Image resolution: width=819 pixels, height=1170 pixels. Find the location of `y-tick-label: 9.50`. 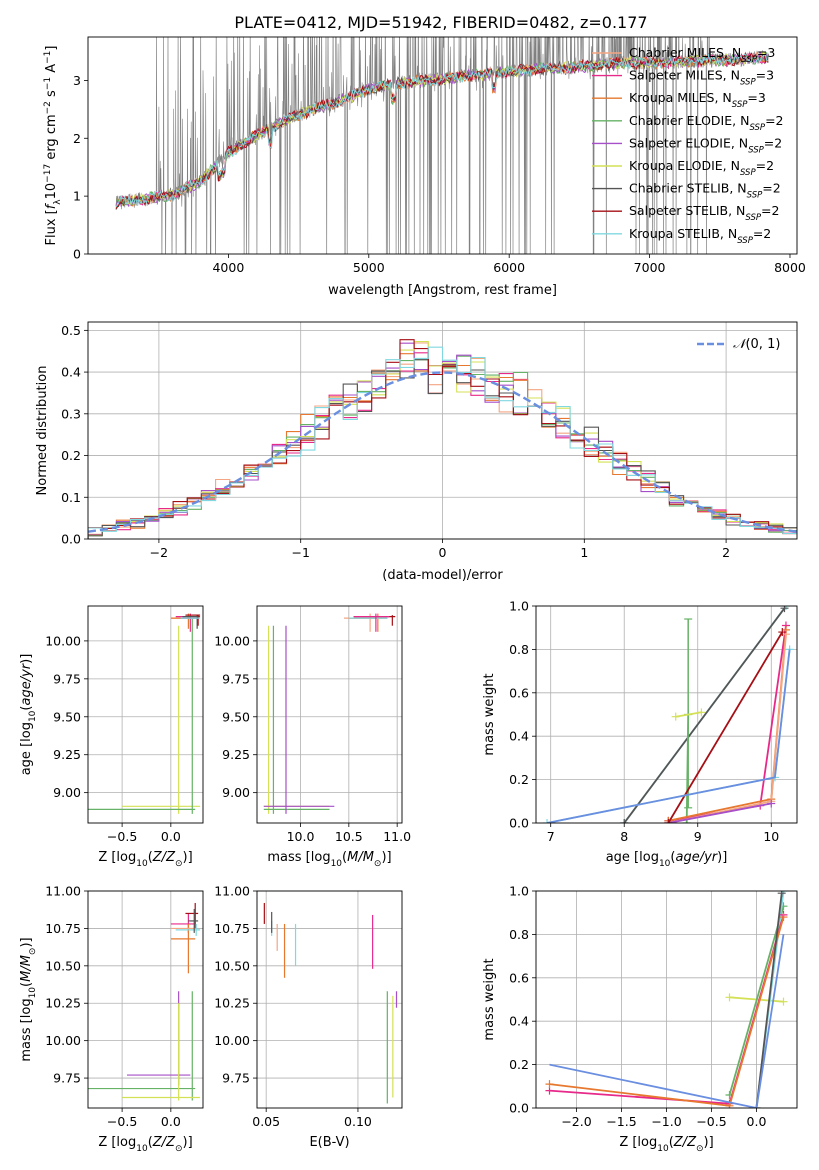

y-tick-label: 9.50 is located at coordinates (236, 716).